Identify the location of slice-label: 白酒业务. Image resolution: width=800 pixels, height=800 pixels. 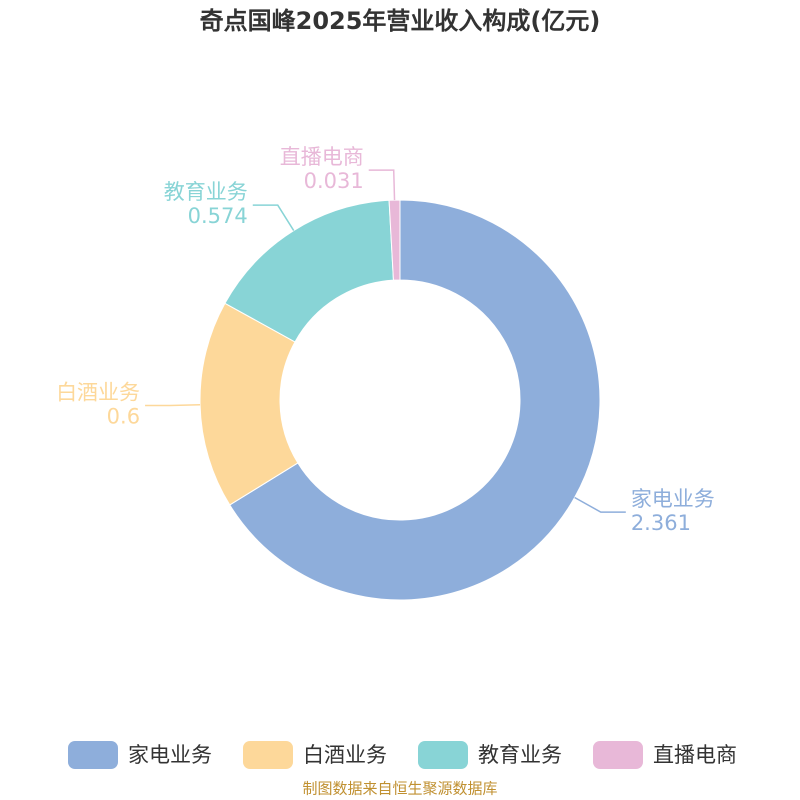
(98, 392).